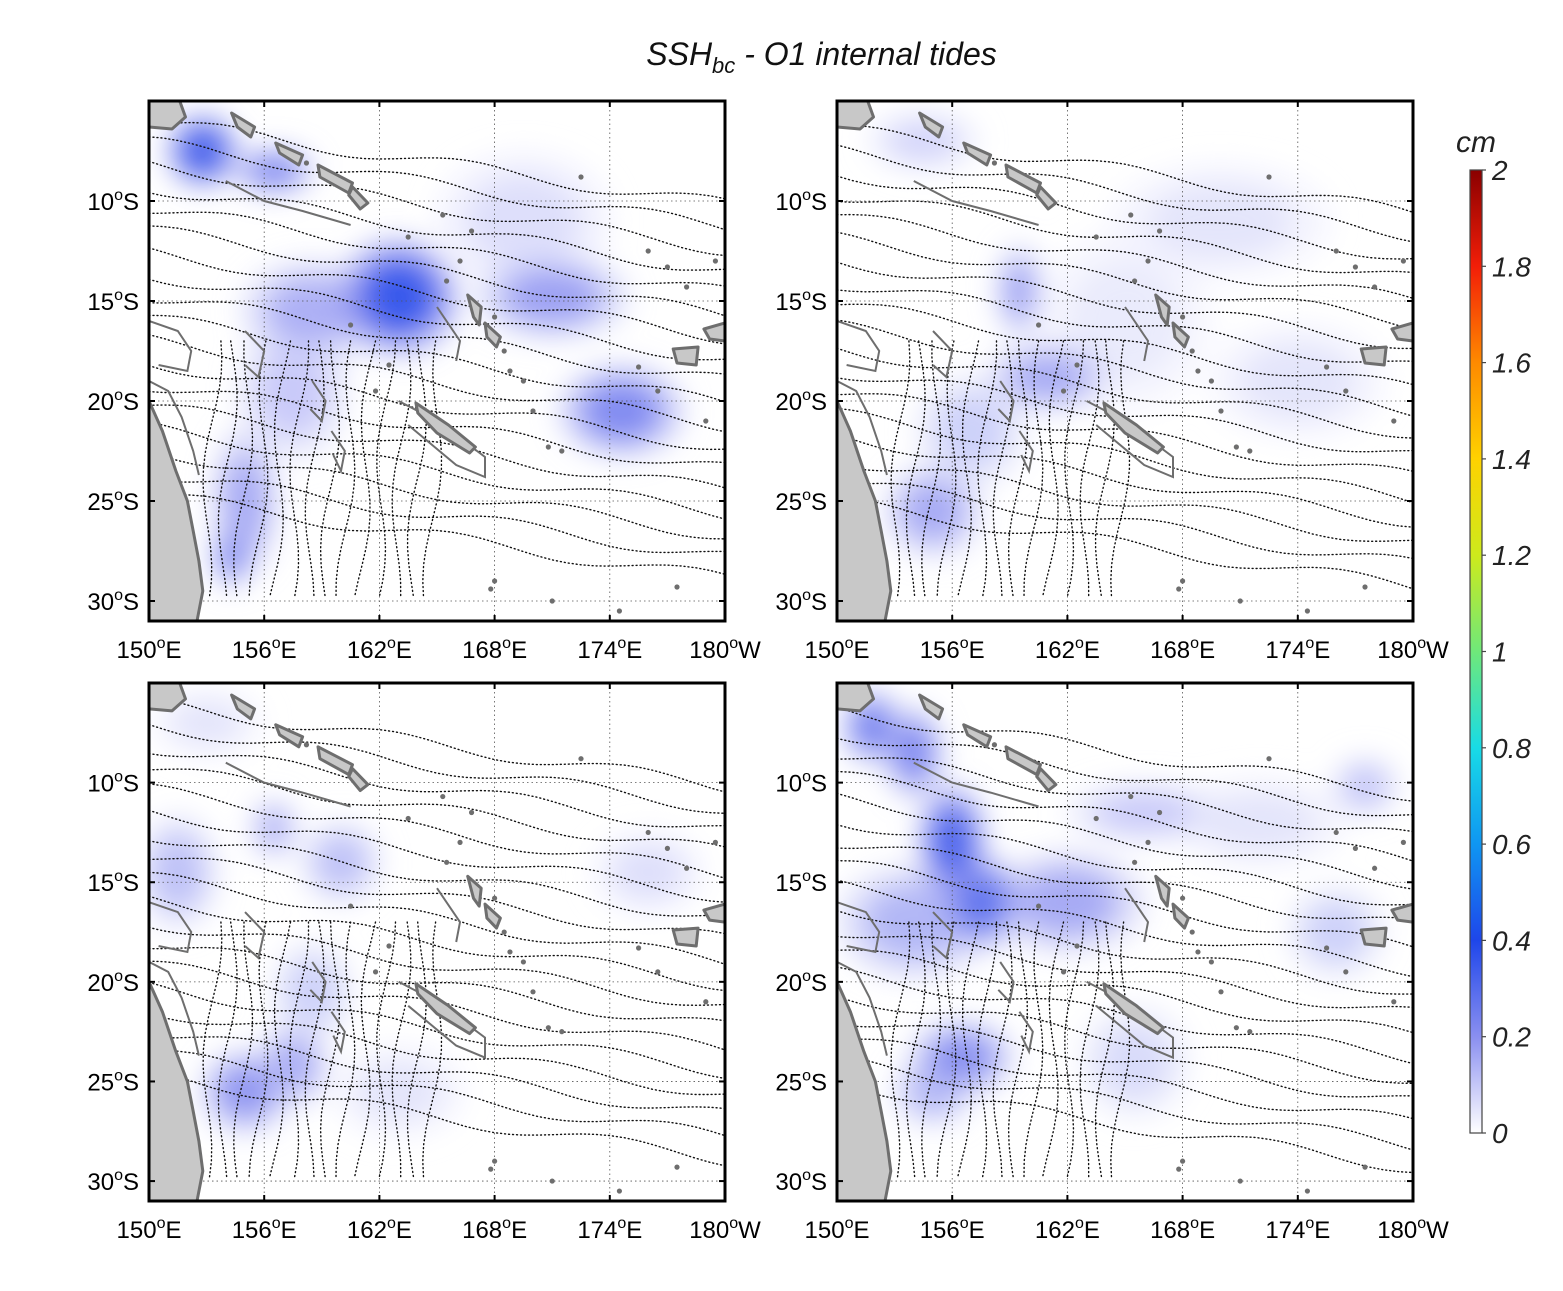 Image resolution: width=1563 pixels, height=1291 pixels. I want to click on y-tick-label: 30oS, so click(113, 1181).